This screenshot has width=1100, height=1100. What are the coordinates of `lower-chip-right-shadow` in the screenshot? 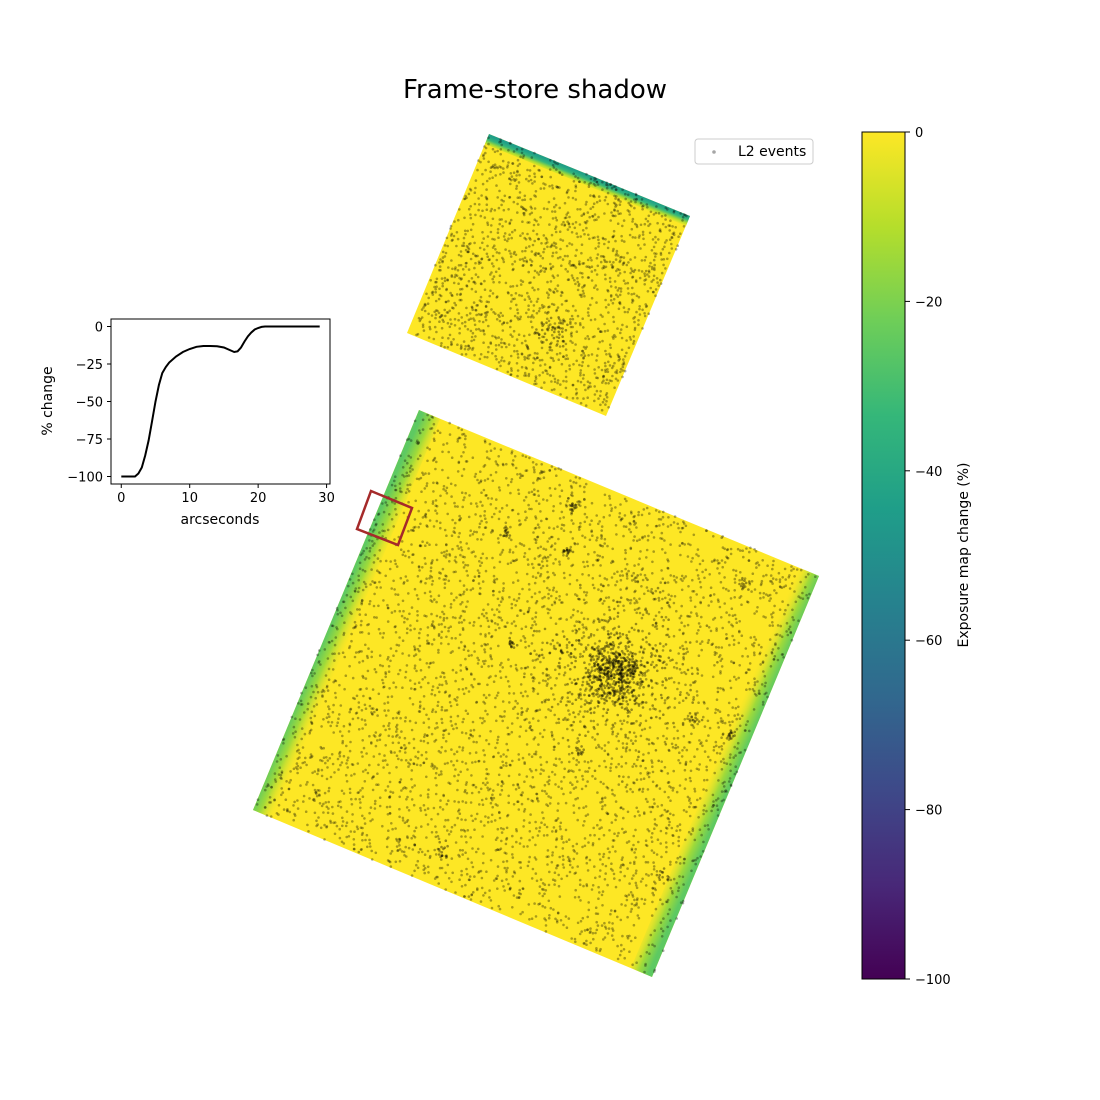 It's located at (725, 772).